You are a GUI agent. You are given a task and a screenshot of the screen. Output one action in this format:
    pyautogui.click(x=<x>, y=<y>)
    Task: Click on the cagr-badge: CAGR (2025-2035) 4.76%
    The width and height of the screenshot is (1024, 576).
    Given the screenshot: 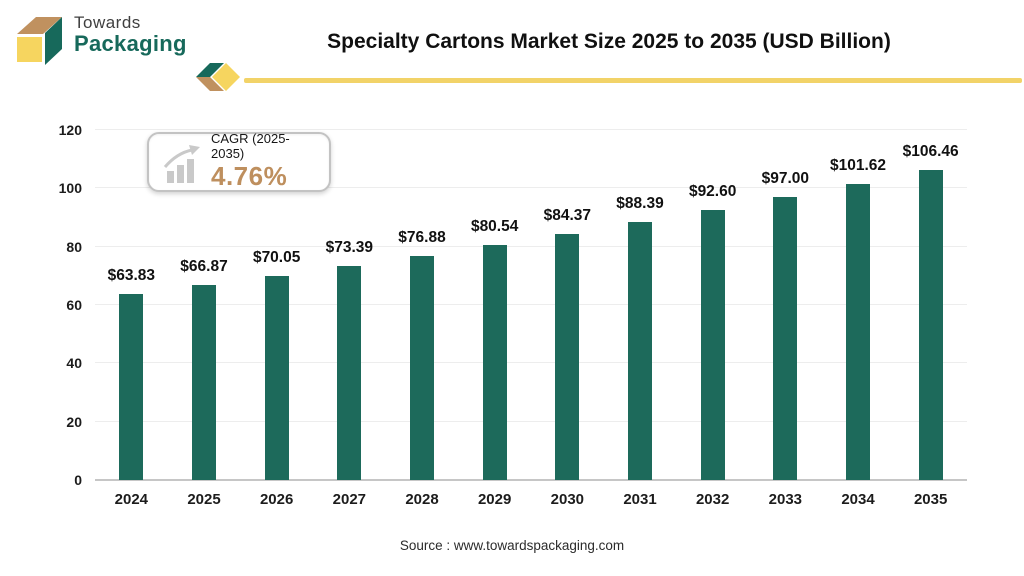 What is the action you would take?
    pyautogui.click(x=239, y=161)
    